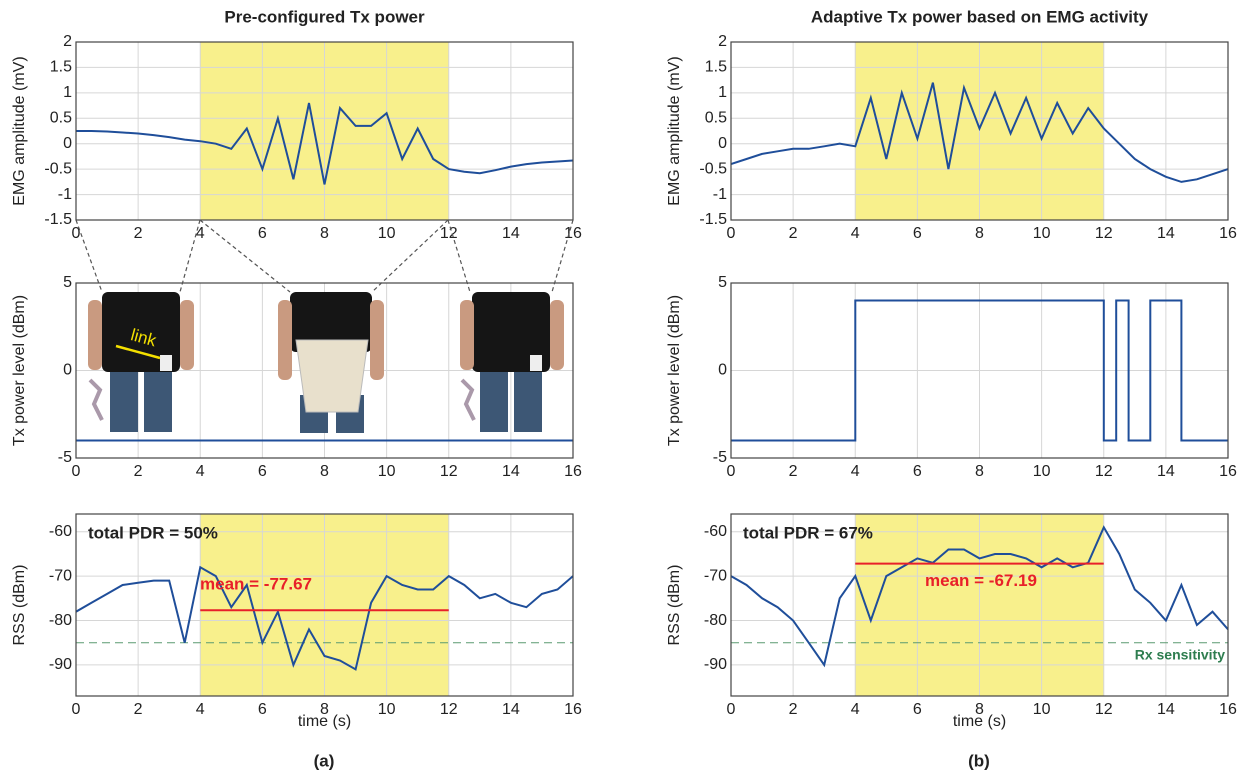 Image resolution: width=1251 pixels, height=775 pixels. I want to click on panel-label: (a), so click(324, 760).